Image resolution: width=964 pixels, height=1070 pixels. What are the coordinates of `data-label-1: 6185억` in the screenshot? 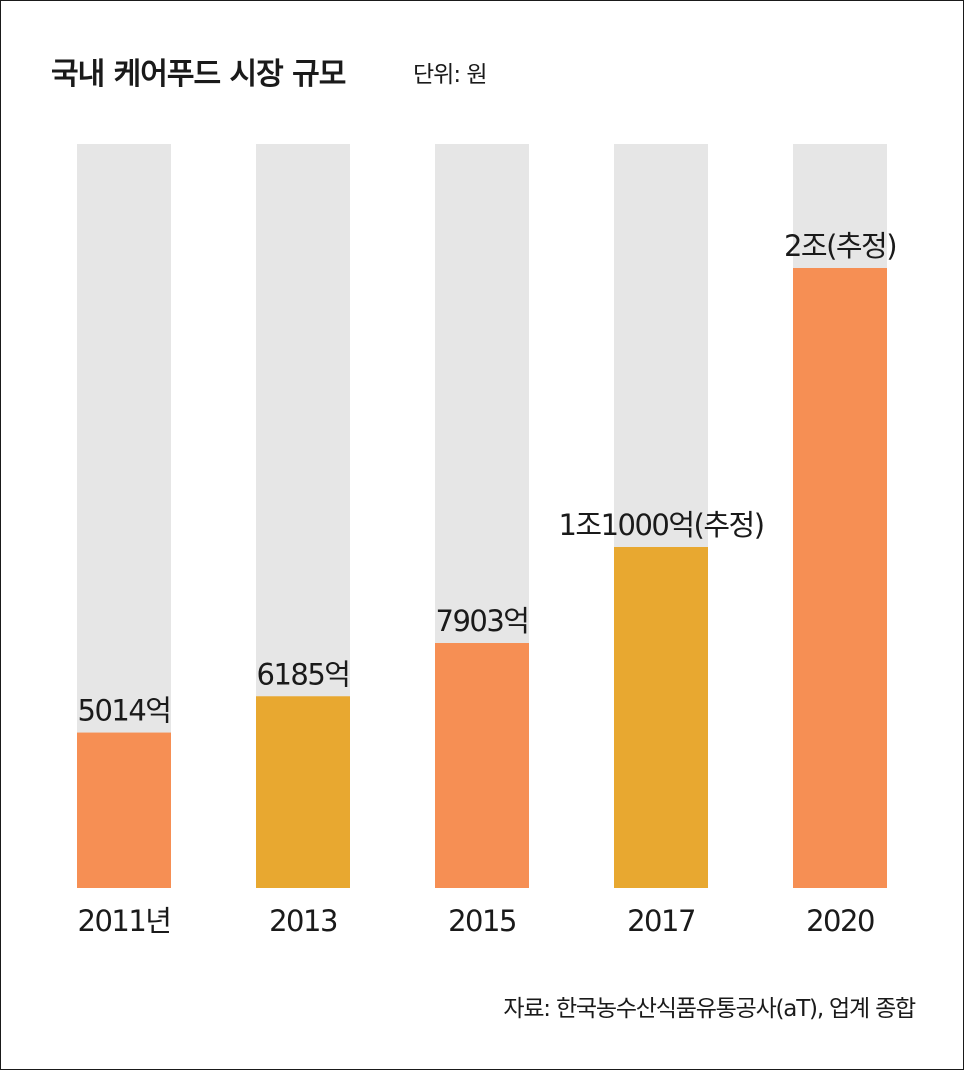 It's located at (303, 674).